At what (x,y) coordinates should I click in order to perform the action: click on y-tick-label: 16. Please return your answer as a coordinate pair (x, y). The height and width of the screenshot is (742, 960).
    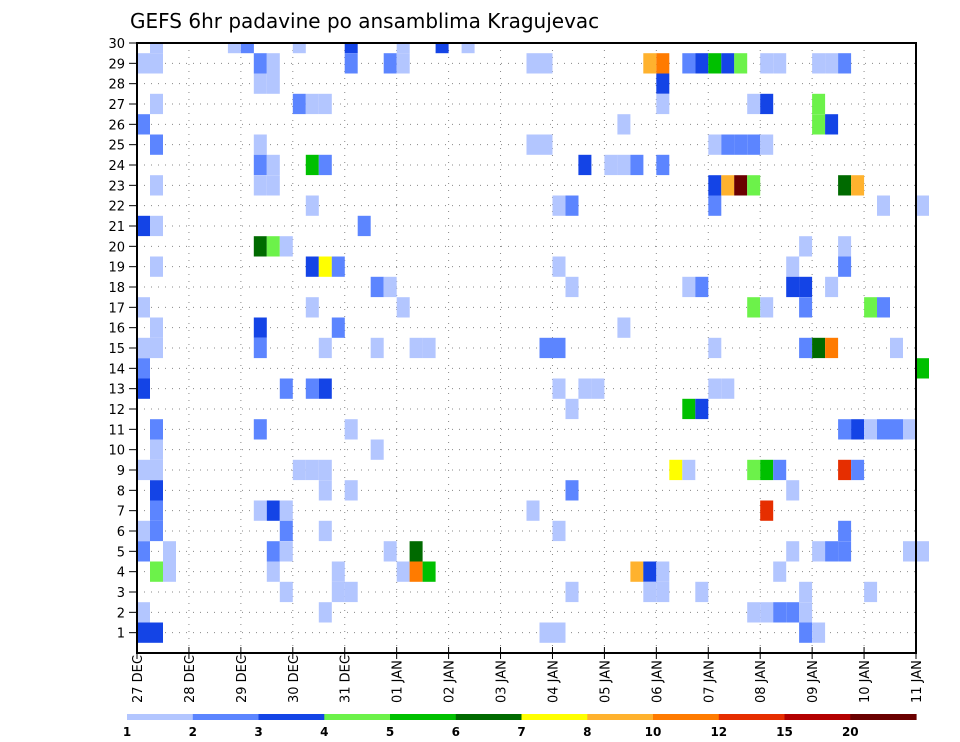
    Looking at the image, I should click on (116, 329).